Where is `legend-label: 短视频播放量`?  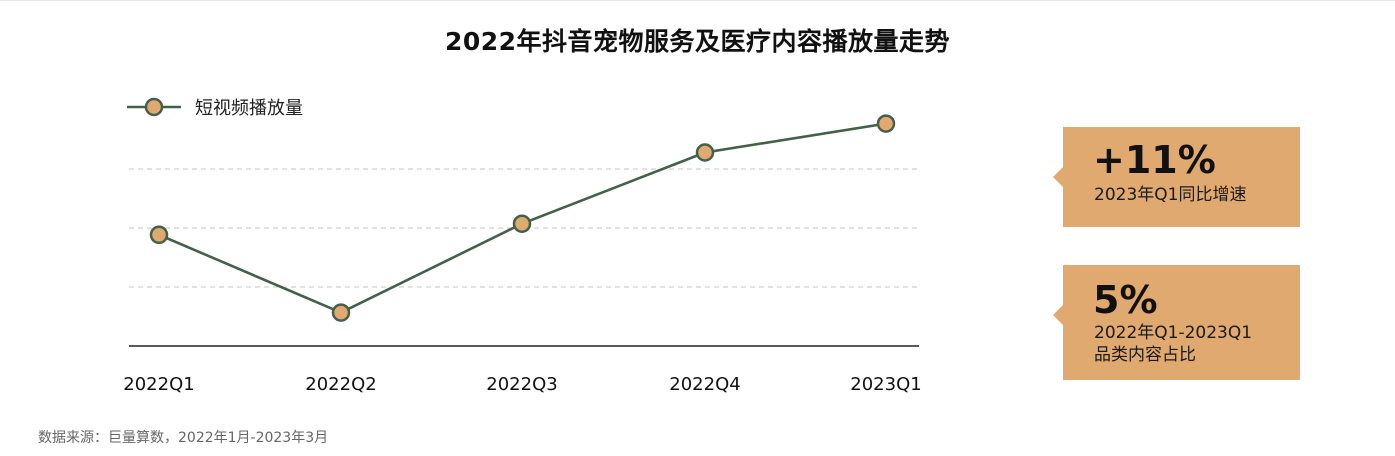
legend-label: 短视频播放量 is located at coordinates (249, 108).